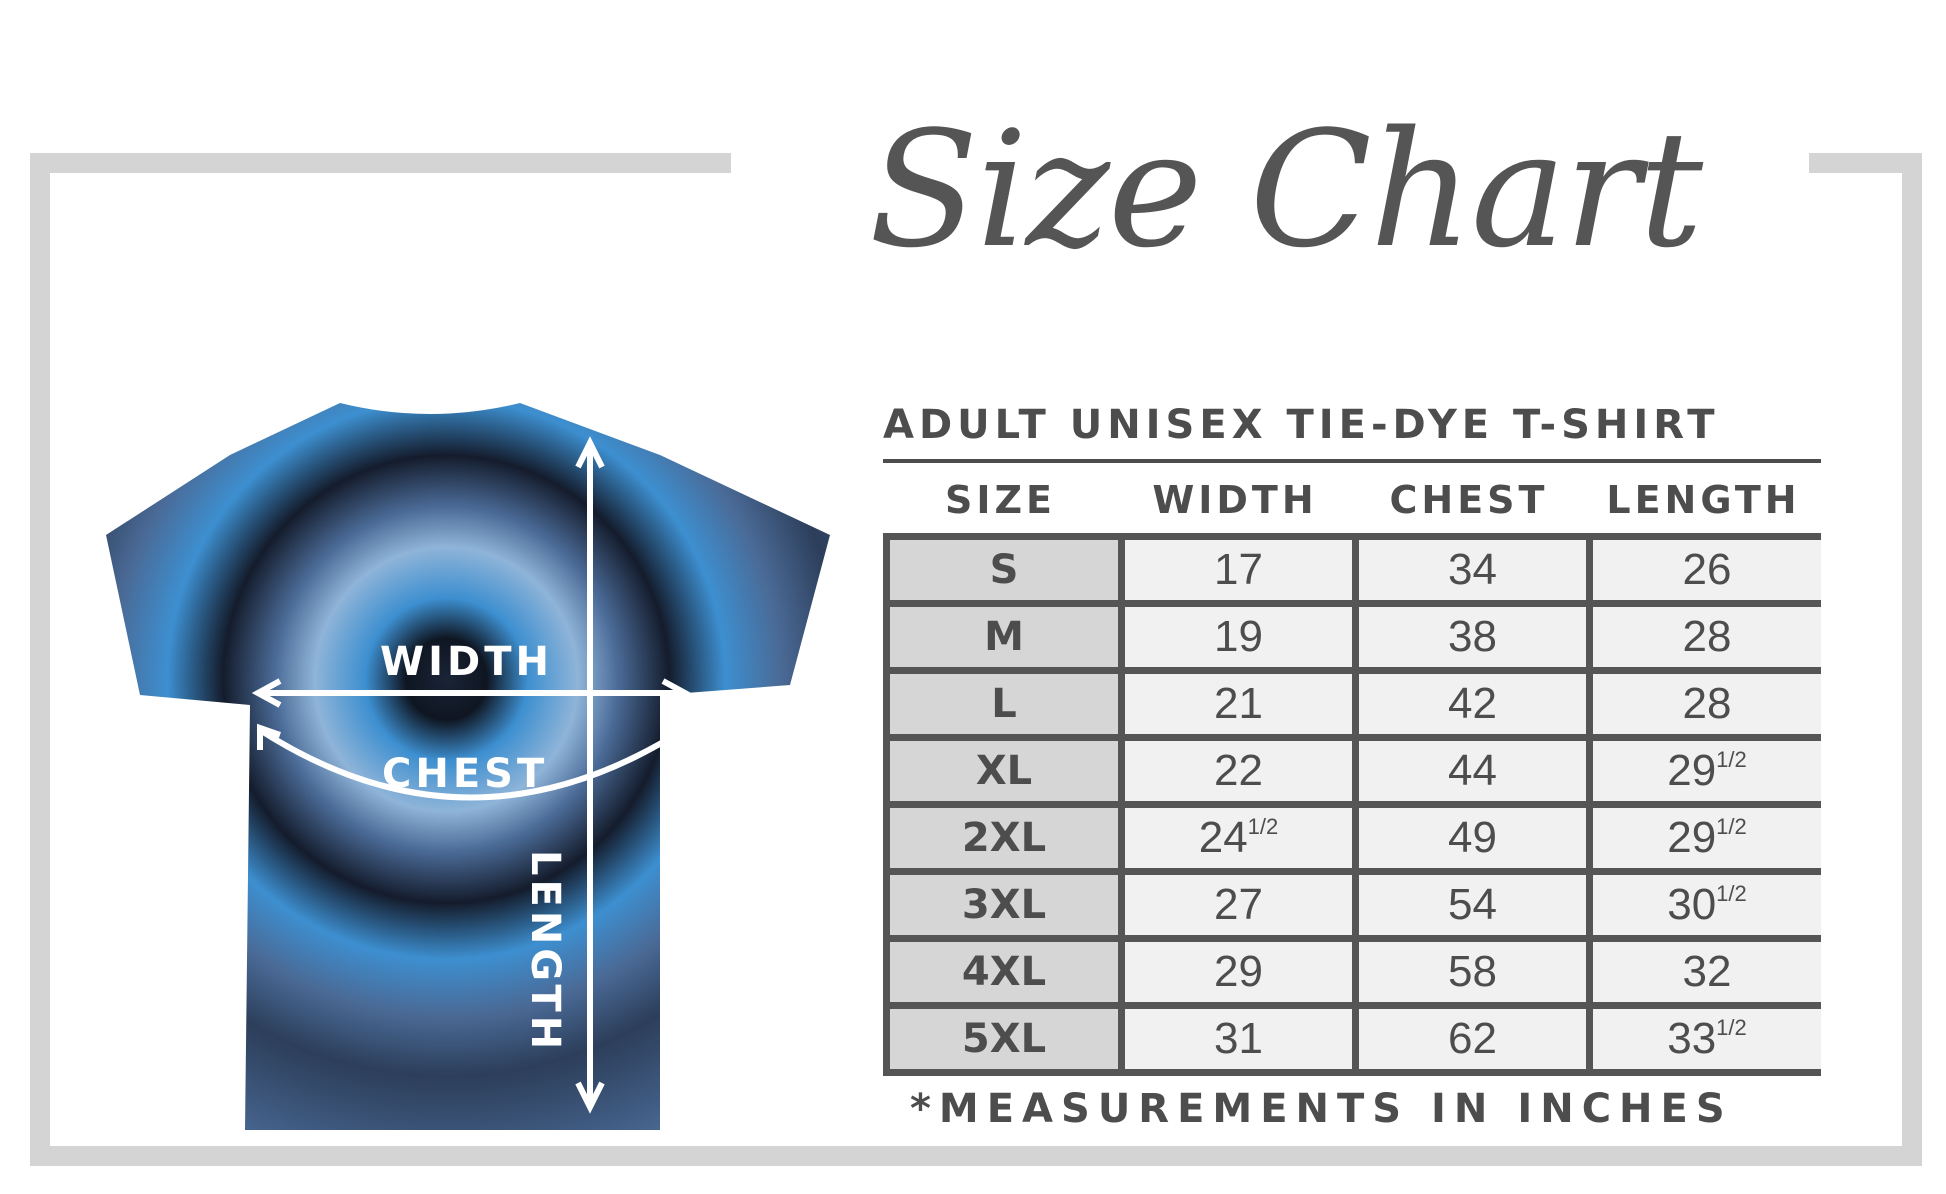 The width and height of the screenshot is (1946, 1194). I want to click on width-cell-value: 22, so click(1238, 770).